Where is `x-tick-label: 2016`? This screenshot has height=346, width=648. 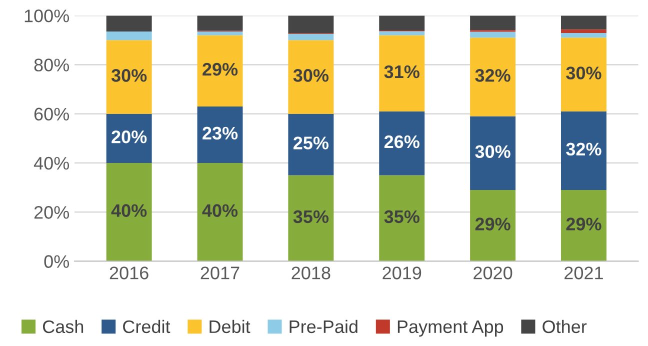
x-tick-label: 2016 is located at coordinates (129, 273).